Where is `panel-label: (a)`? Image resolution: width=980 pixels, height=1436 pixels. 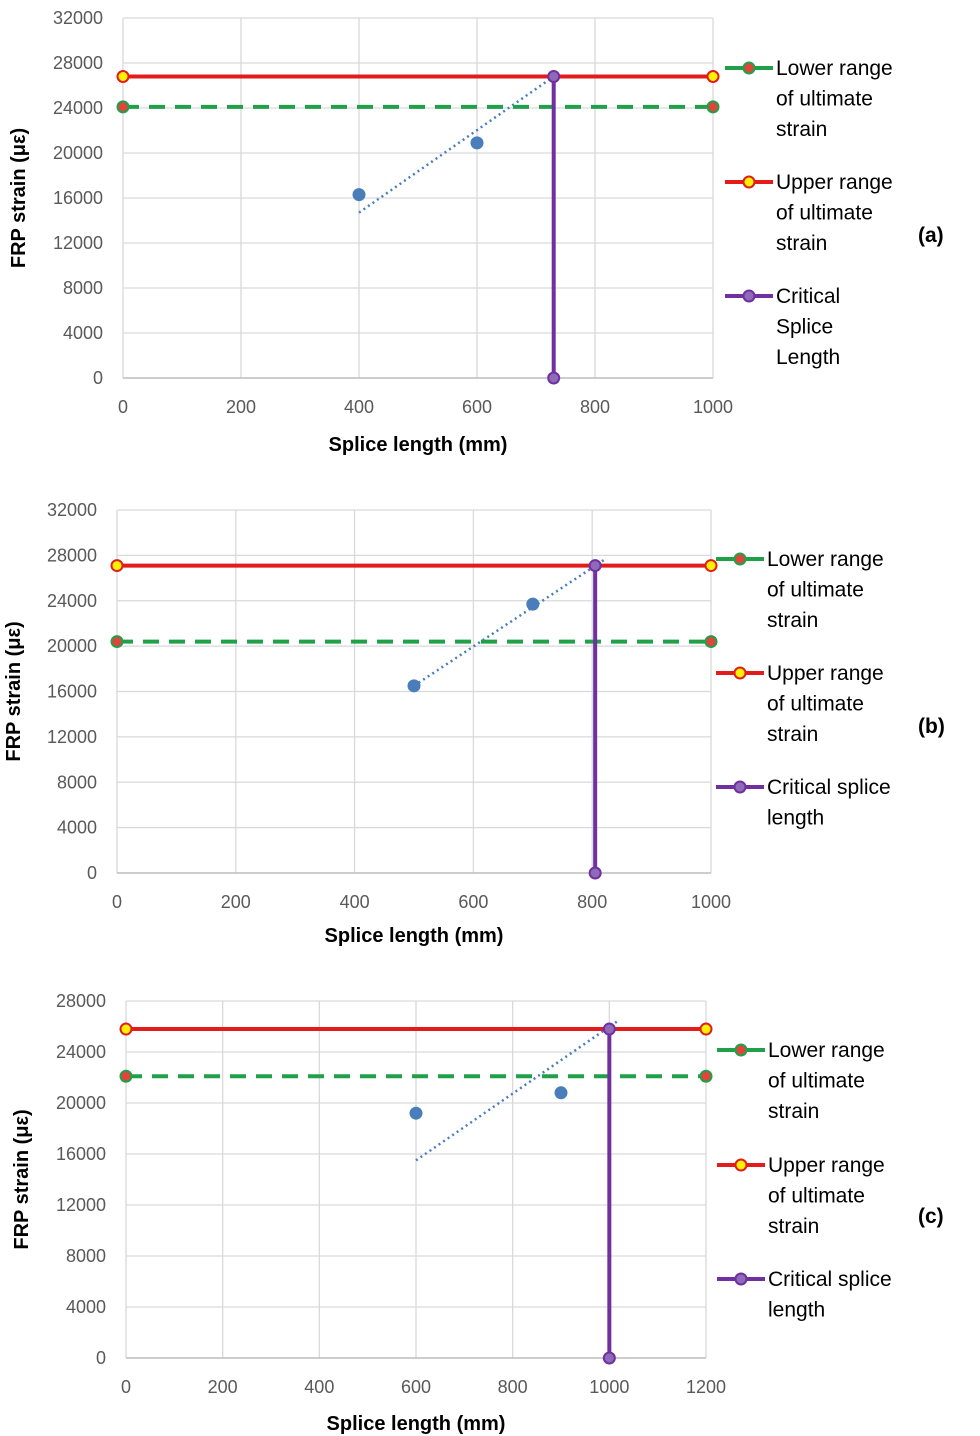
panel-label: (a) is located at coordinates (931, 235).